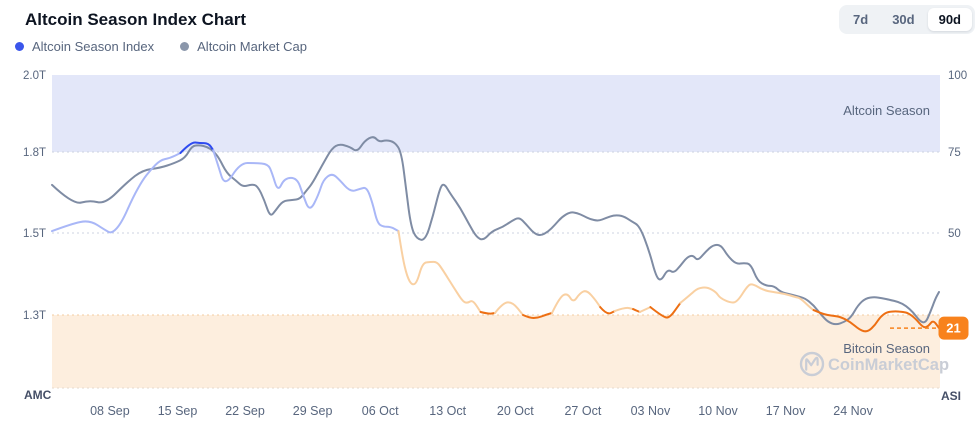  I want to click on coinmarketcap-logo-icon, so click(812, 364).